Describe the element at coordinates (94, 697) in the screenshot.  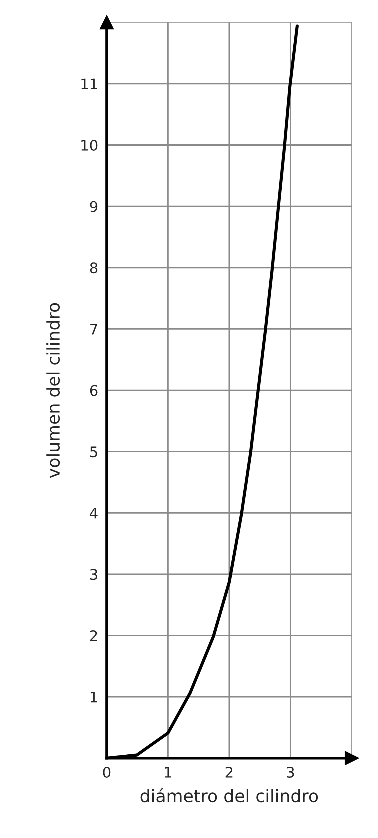
I see `y-tick-label: 1` at that location.